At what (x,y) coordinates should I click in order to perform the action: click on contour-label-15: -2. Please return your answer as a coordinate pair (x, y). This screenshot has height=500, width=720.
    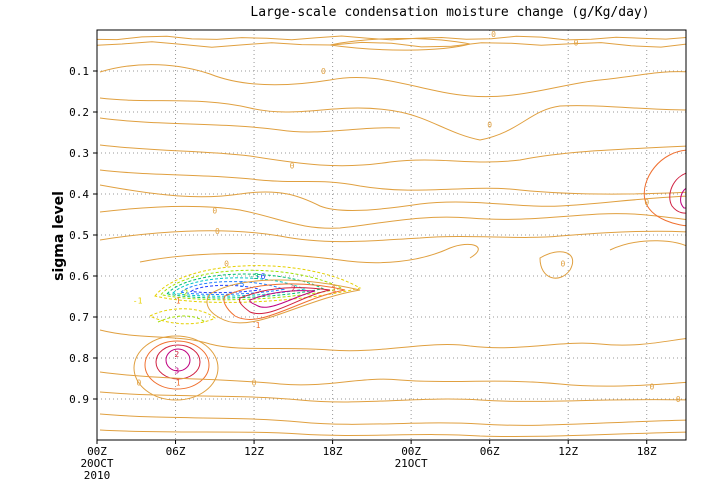
    Looking at the image, I should click on (184, 292).